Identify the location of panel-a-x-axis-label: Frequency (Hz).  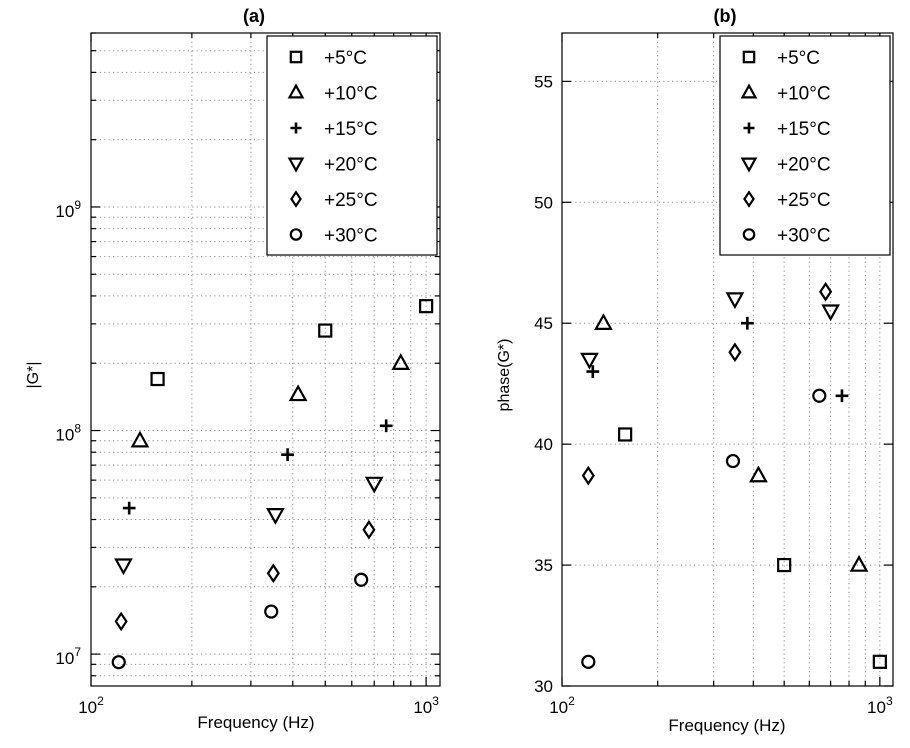
(255, 722).